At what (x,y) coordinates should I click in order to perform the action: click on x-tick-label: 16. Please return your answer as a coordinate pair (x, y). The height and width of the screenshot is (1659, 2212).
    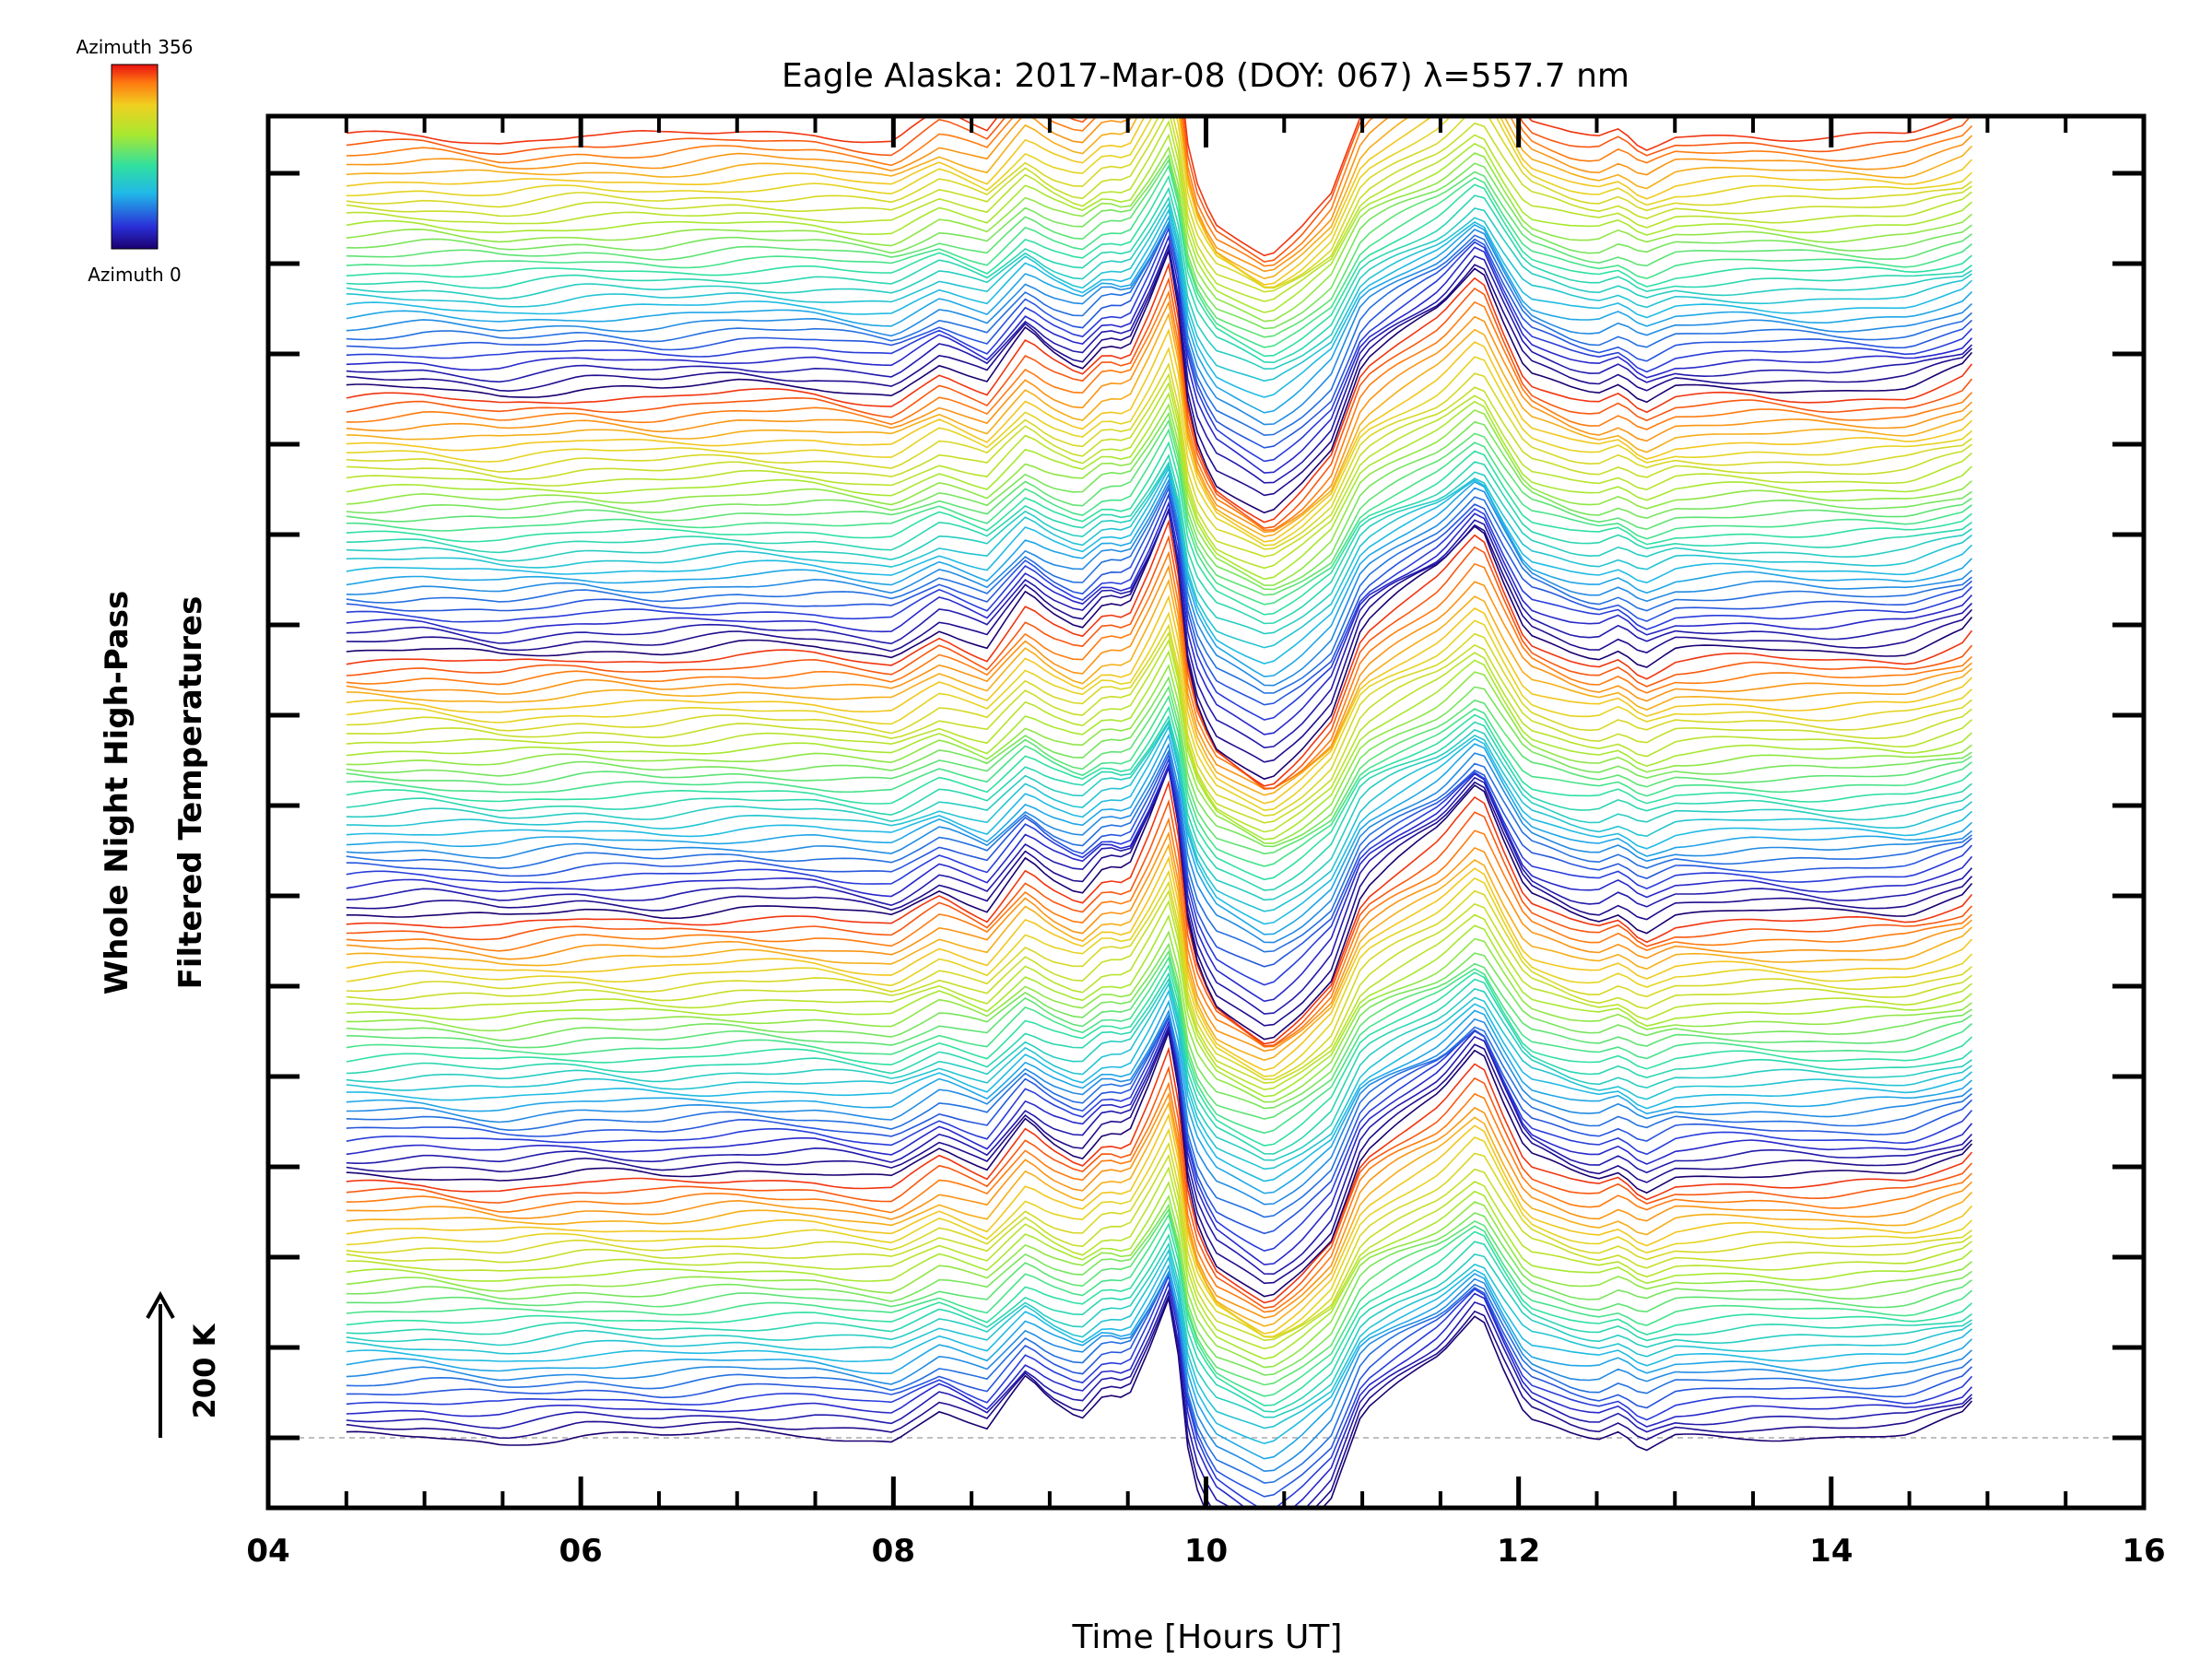
    Looking at the image, I should click on (2143, 1551).